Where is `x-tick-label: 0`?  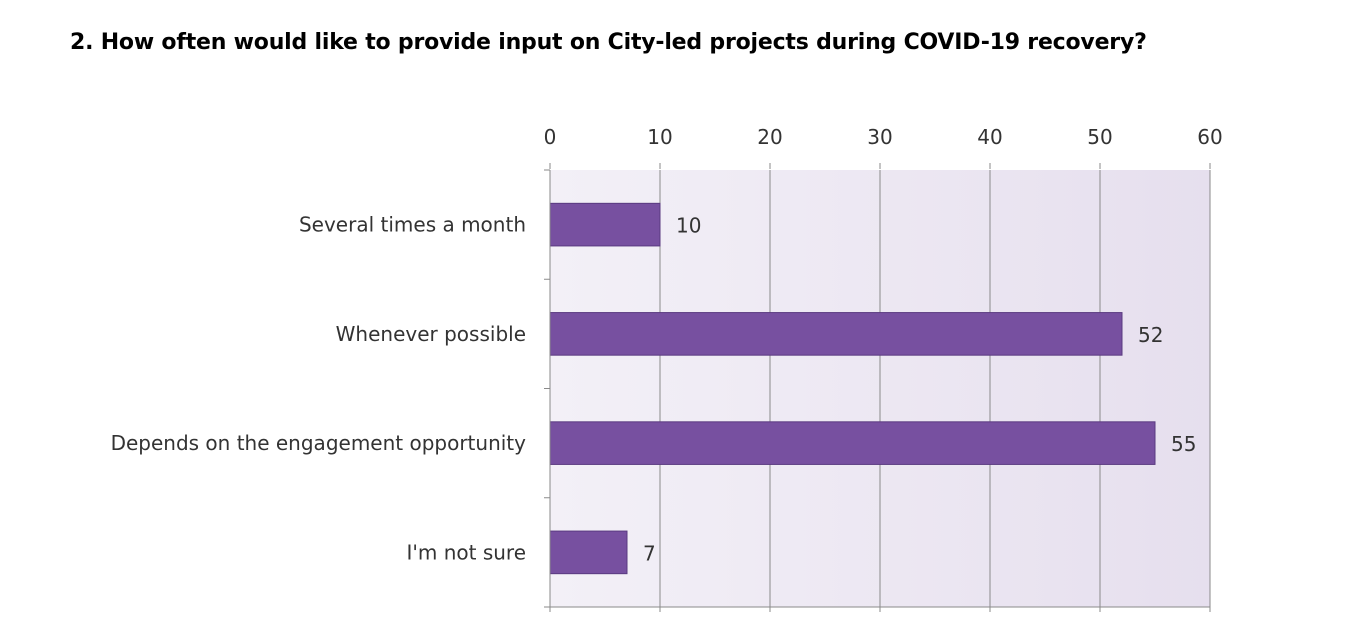 x-tick-label: 0 is located at coordinates (550, 137).